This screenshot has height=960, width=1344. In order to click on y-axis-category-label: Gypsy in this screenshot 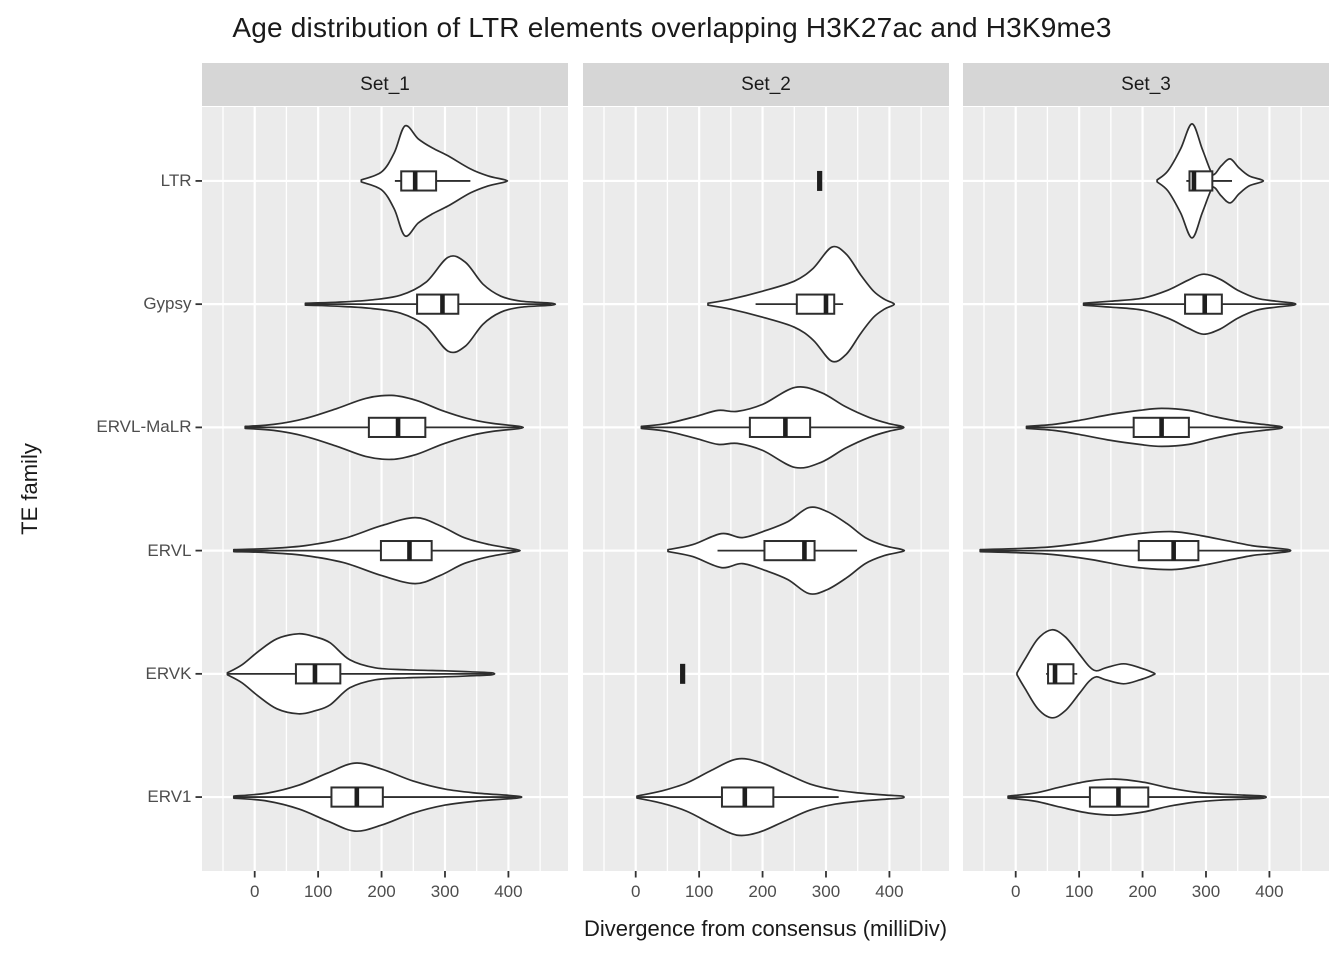, I will do `click(167, 304)`.